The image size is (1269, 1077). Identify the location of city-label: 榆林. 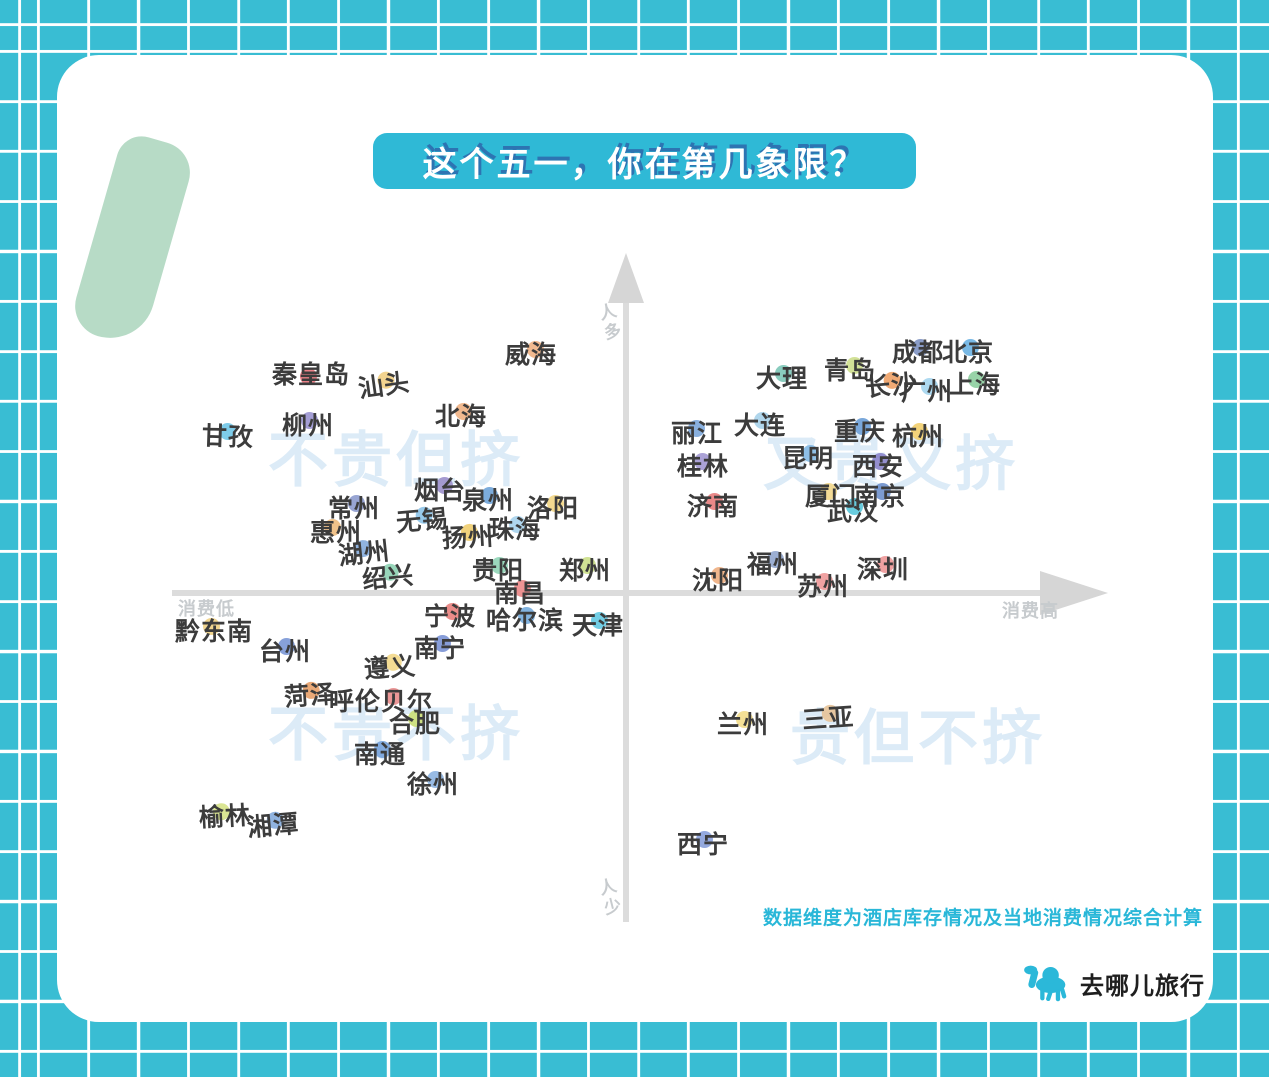
(225, 817).